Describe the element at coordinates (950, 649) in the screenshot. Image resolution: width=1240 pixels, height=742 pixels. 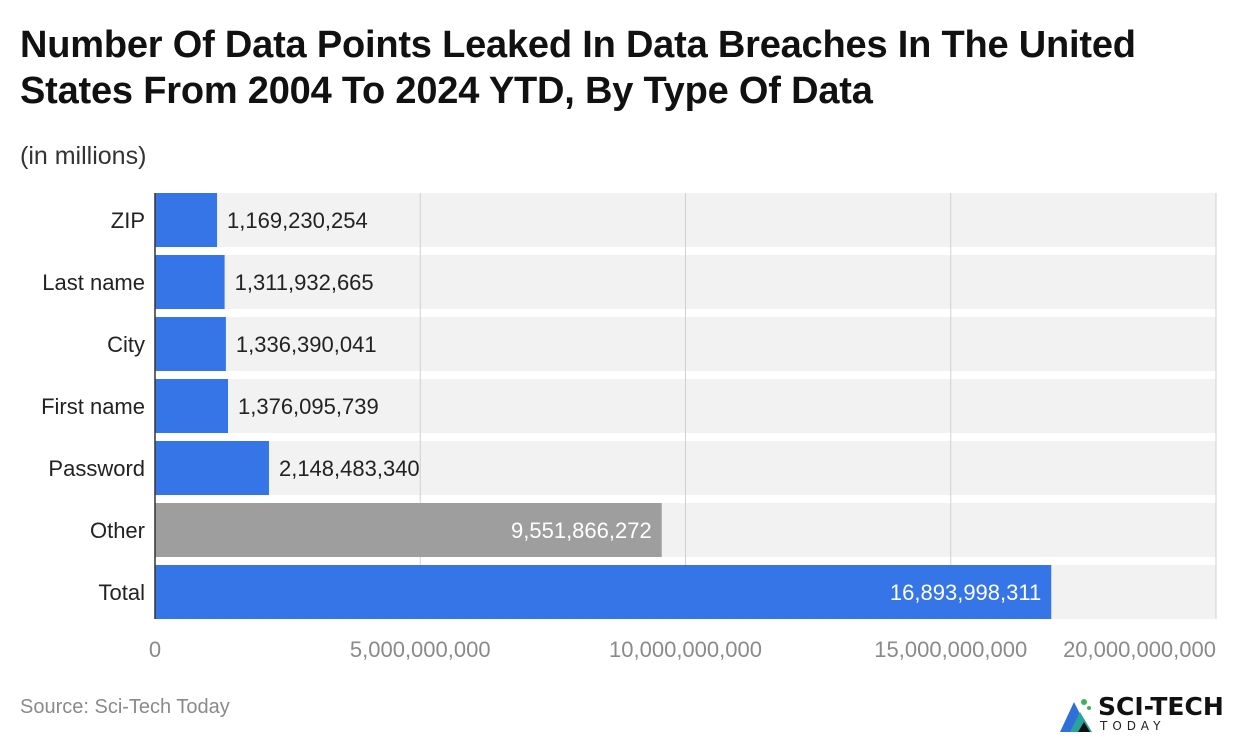
I see `x-tick-label: 15,000,000,000` at that location.